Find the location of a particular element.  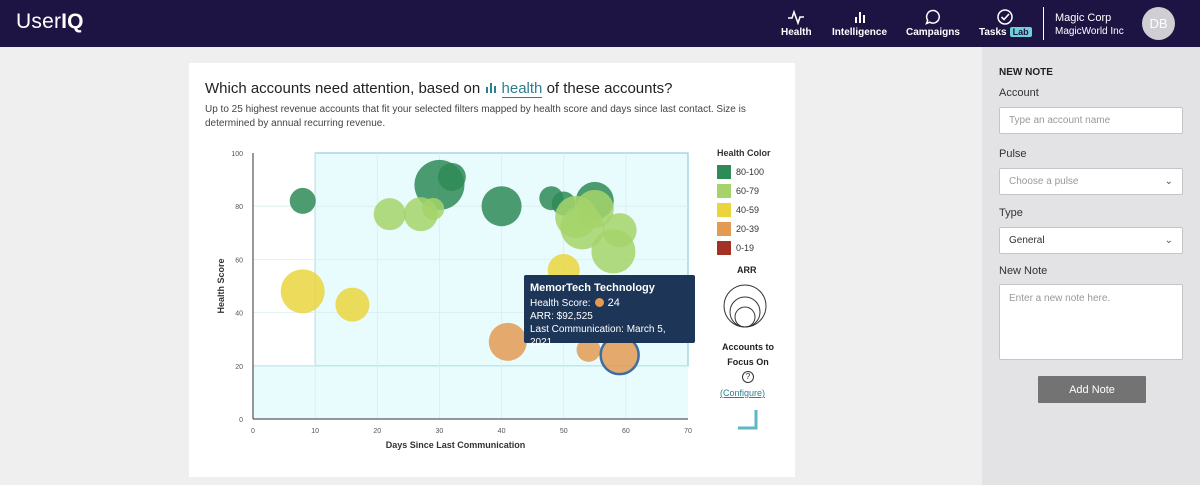

legend-label: 40-59 is located at coordinates (748, 209).